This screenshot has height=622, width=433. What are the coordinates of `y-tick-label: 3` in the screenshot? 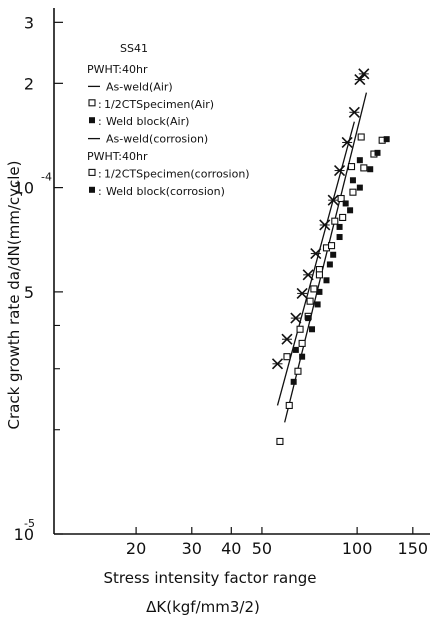 It's located at (29, 22).